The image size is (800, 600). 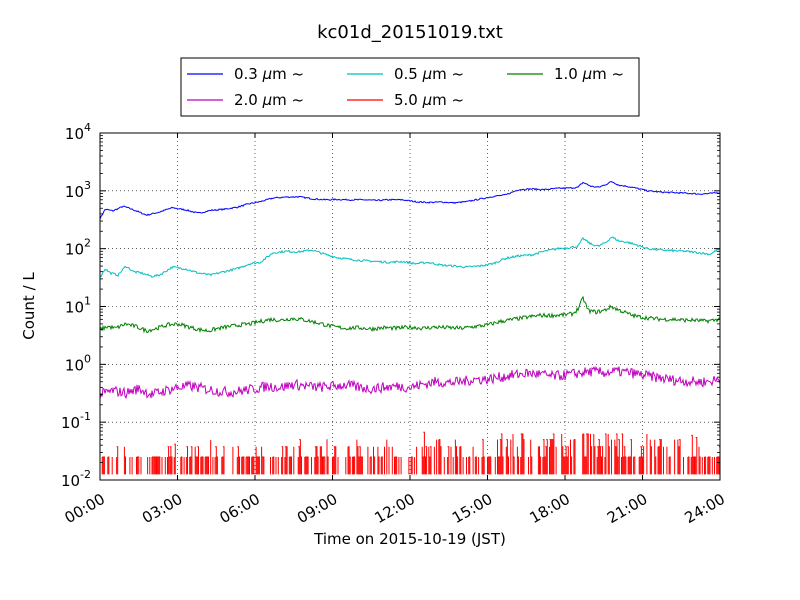 What do you see at coordinates (162, 508) in the screenshot?
I see `x-tick-label: 03:00` at bounding box center [162, 508].